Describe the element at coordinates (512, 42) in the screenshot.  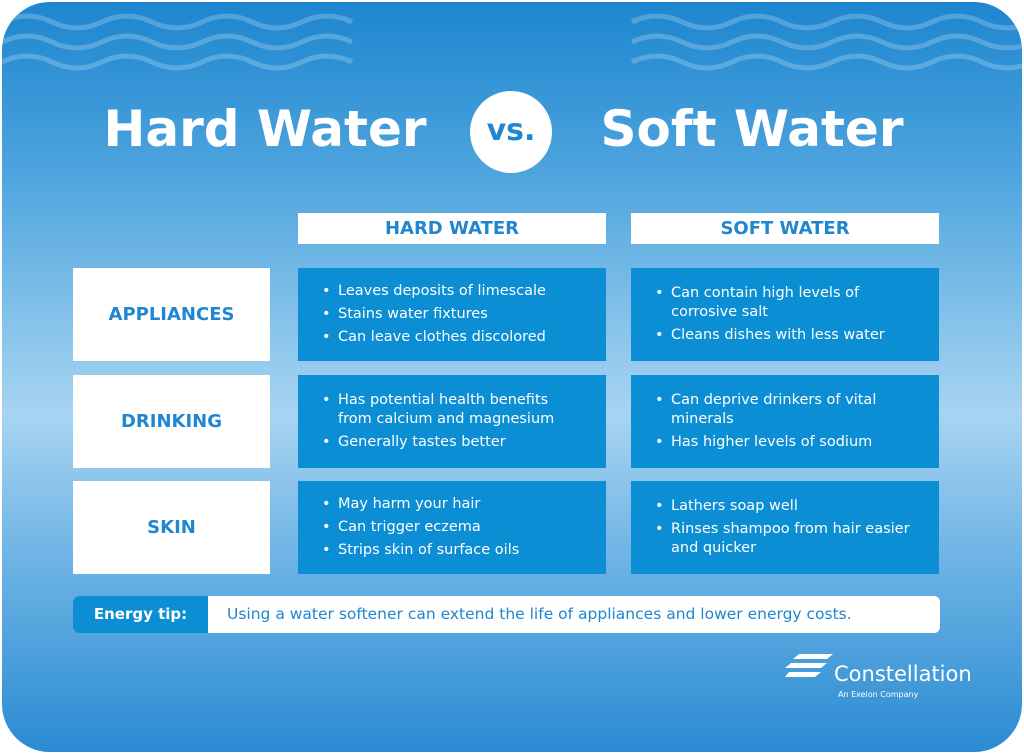
I see `wave-decoration` at that location.